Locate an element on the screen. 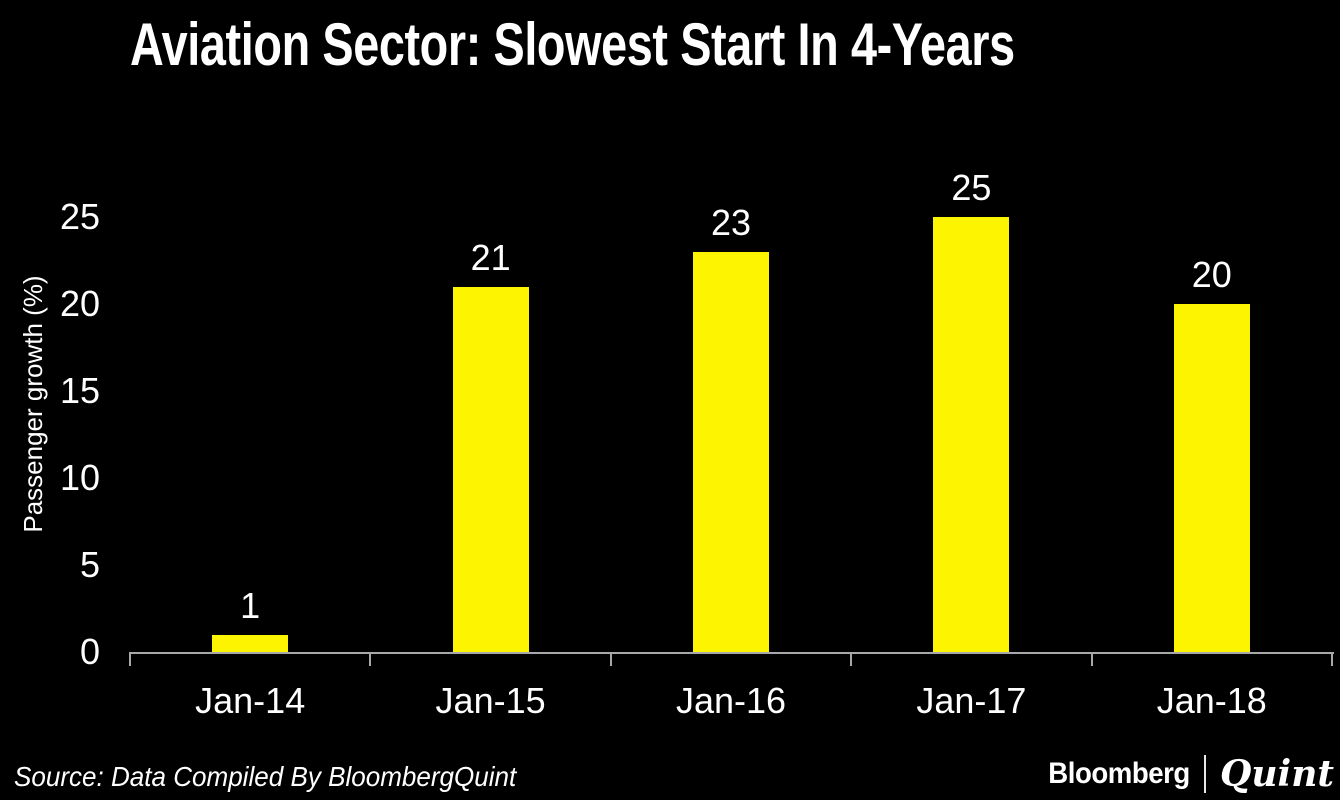 The height and width of the screenshot is (800, 1340). x-tick-label: Jan-17 is located at coordinates (971, 700).